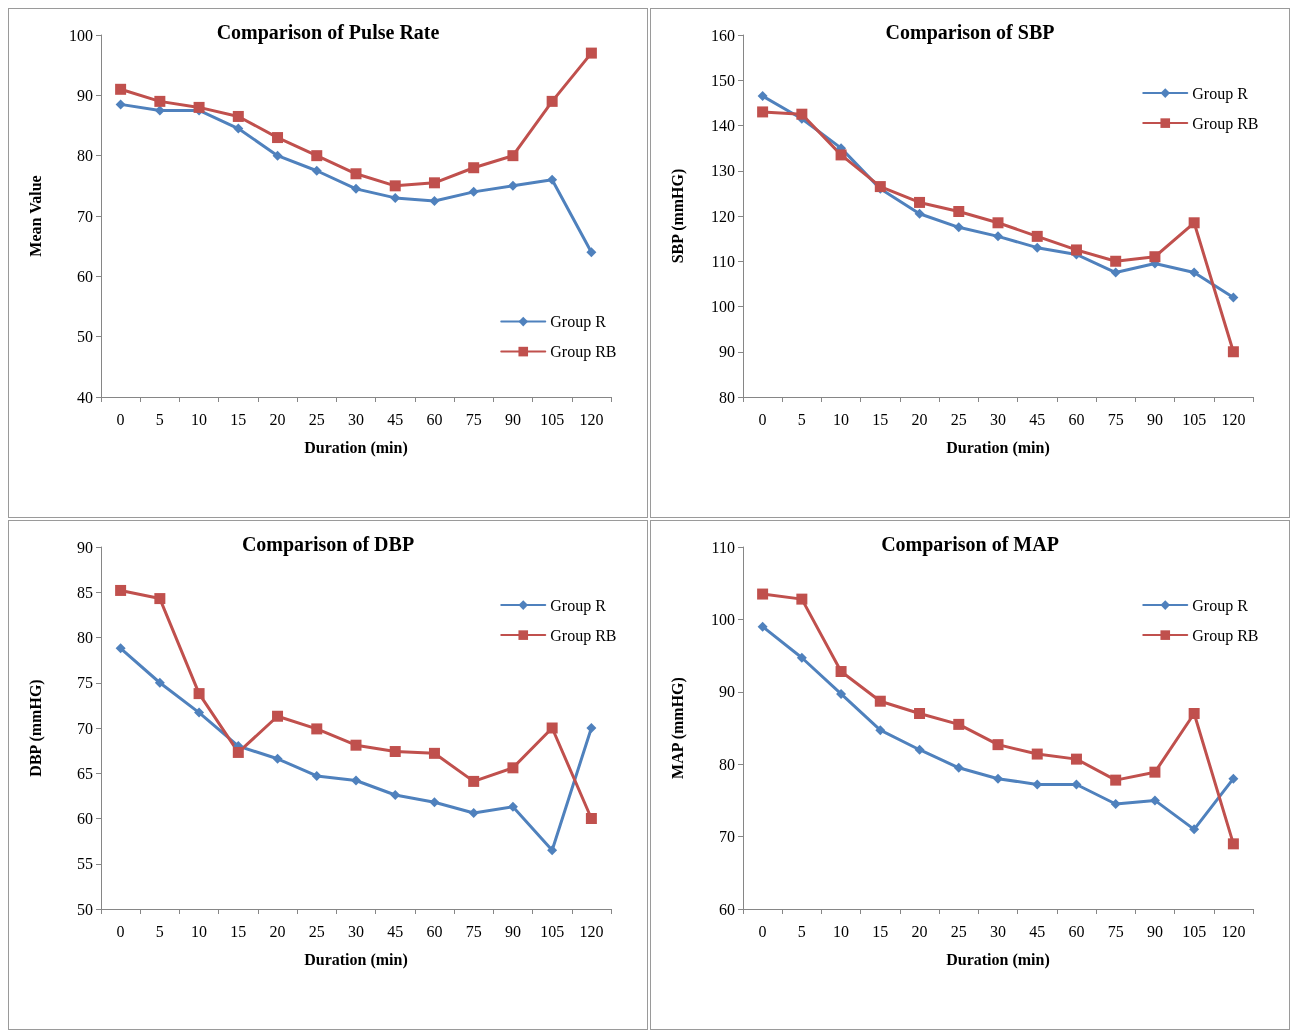  What do you see at coordinates (328, 32) in the screenshot?
I see `chart-title: Comparison of Pulse Rate` at bounding box center [328, 32].